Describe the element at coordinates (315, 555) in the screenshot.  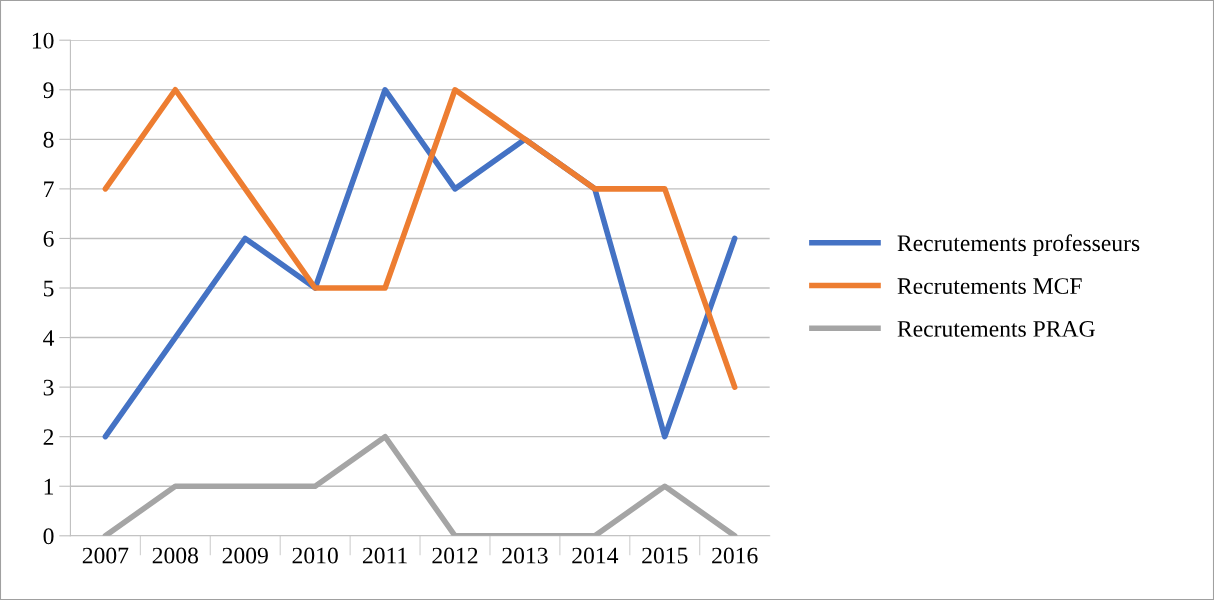
I see `x-tick-label: 2010` at that location.